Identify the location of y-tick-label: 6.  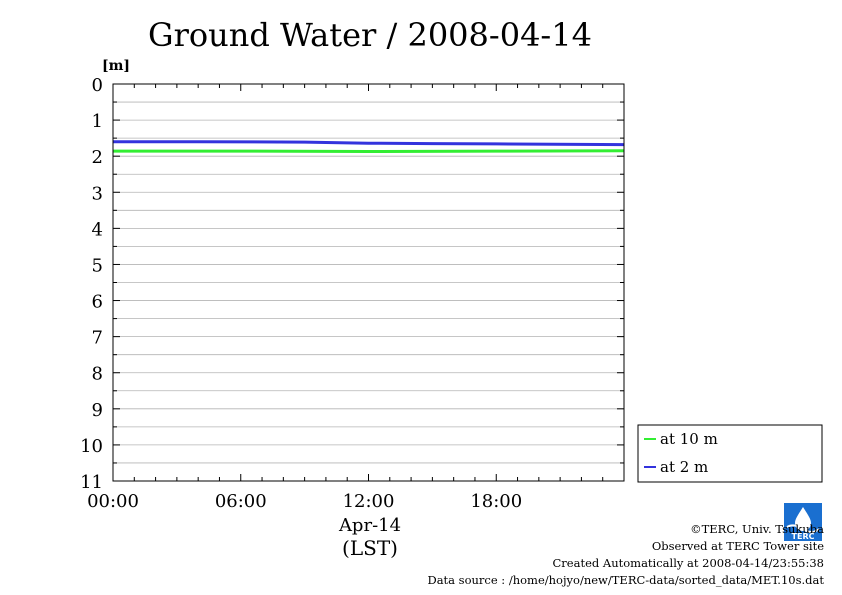
(97, 302).